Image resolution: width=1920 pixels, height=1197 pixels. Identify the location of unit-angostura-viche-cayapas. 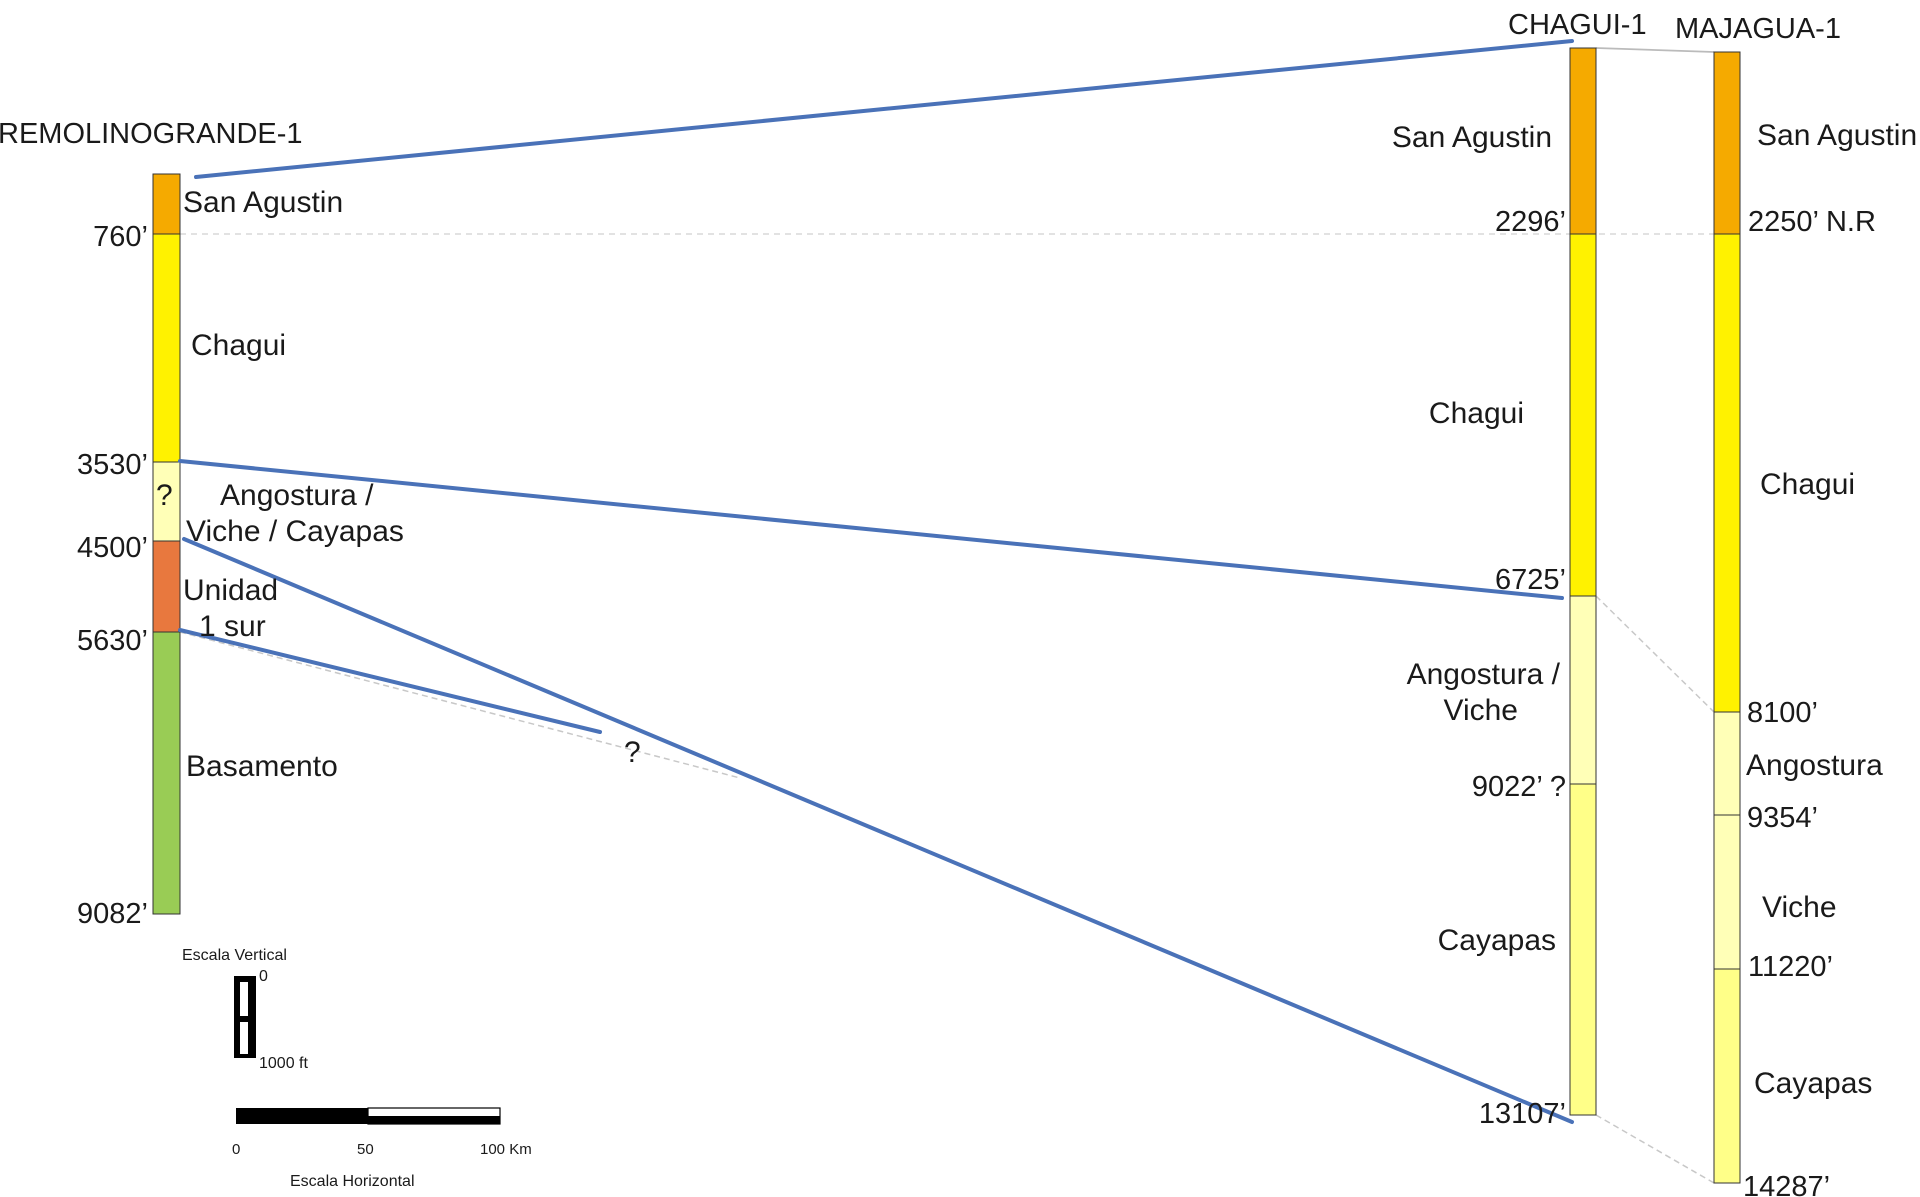
(166, 501).